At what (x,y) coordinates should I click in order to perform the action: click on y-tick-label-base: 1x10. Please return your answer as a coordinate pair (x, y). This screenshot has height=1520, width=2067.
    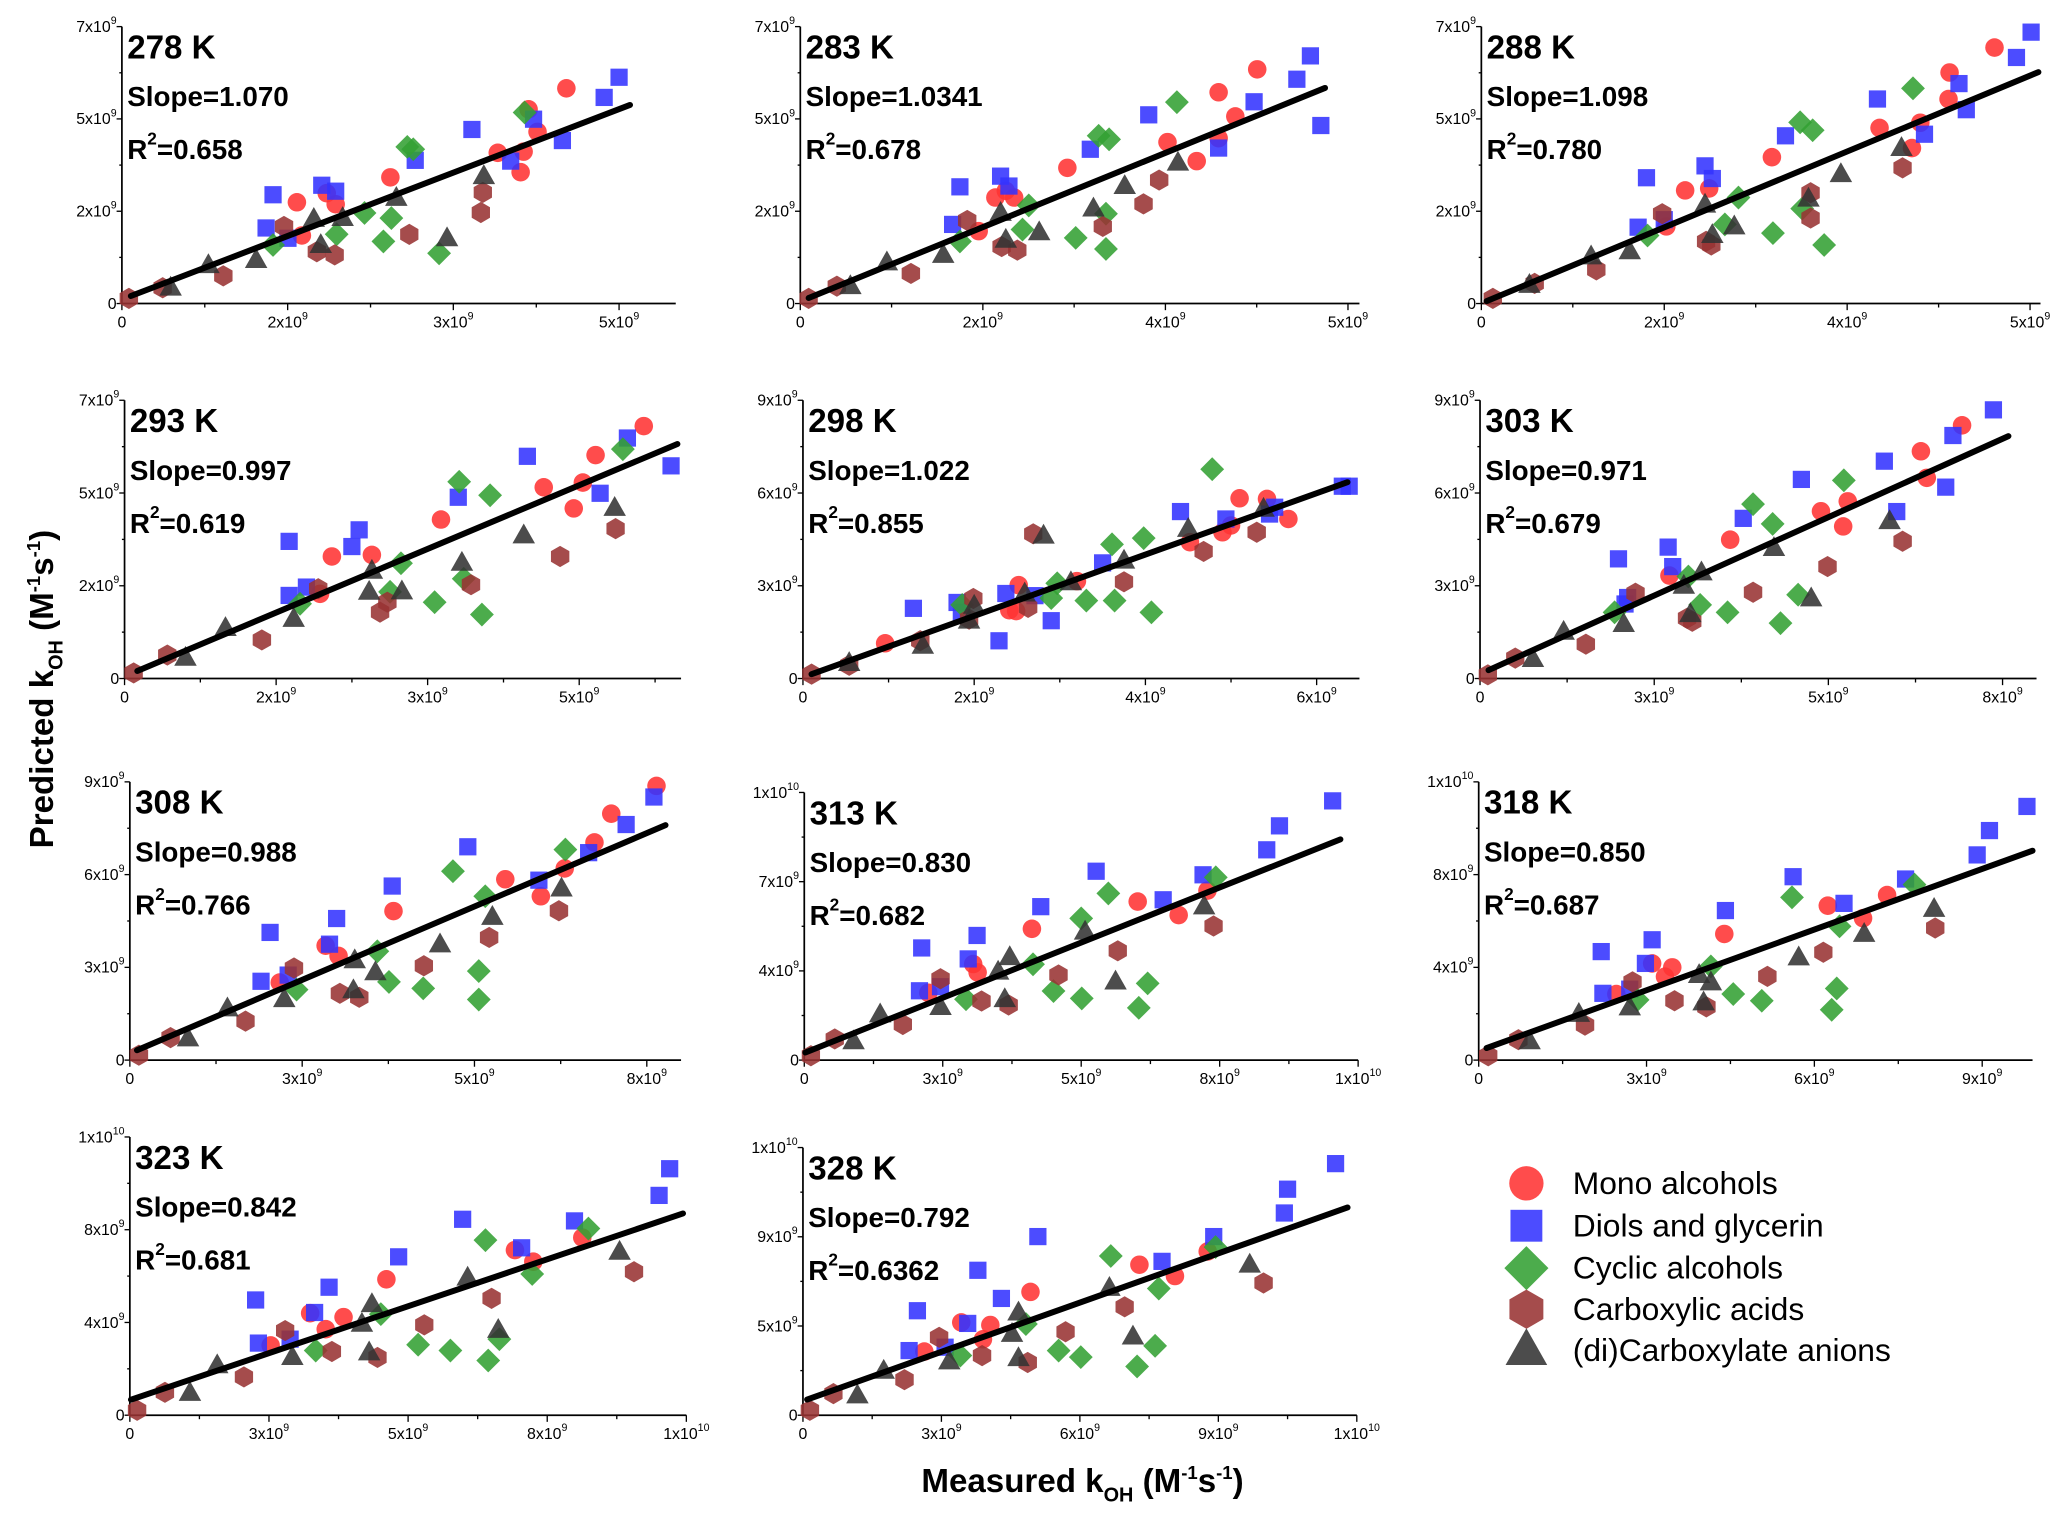
    Looking at the image, I should click on (1444, 782).